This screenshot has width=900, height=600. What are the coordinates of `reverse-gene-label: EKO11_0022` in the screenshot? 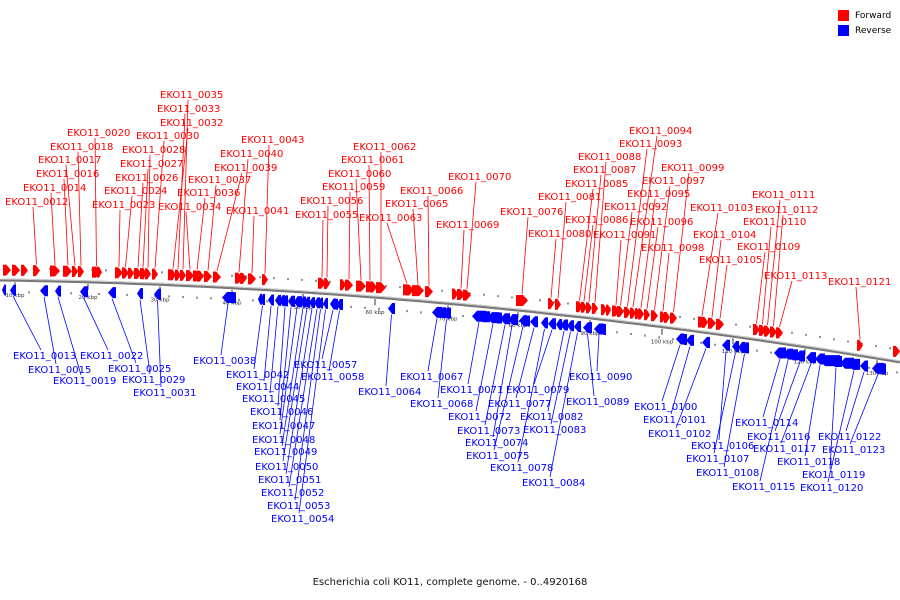 It's located at (111, 356).